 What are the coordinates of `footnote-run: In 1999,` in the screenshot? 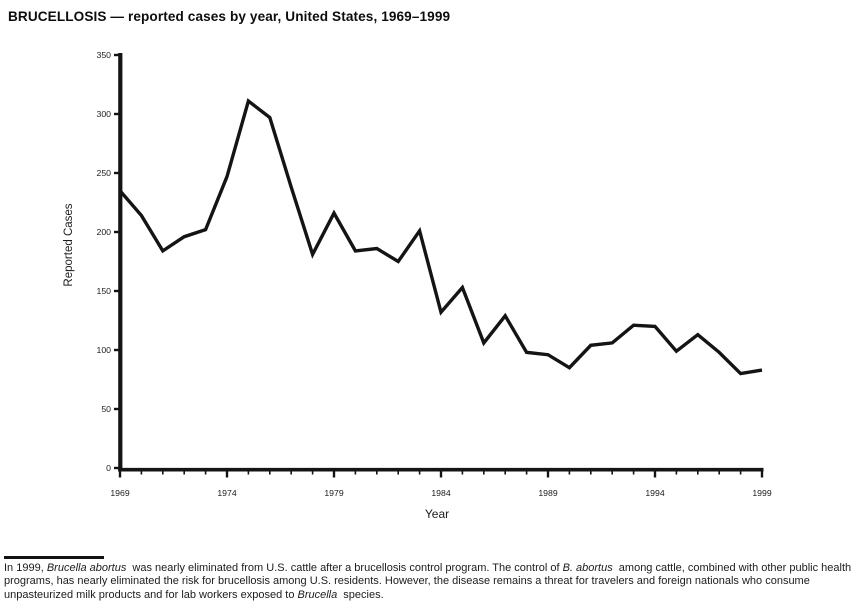 It's located at (25, 568).